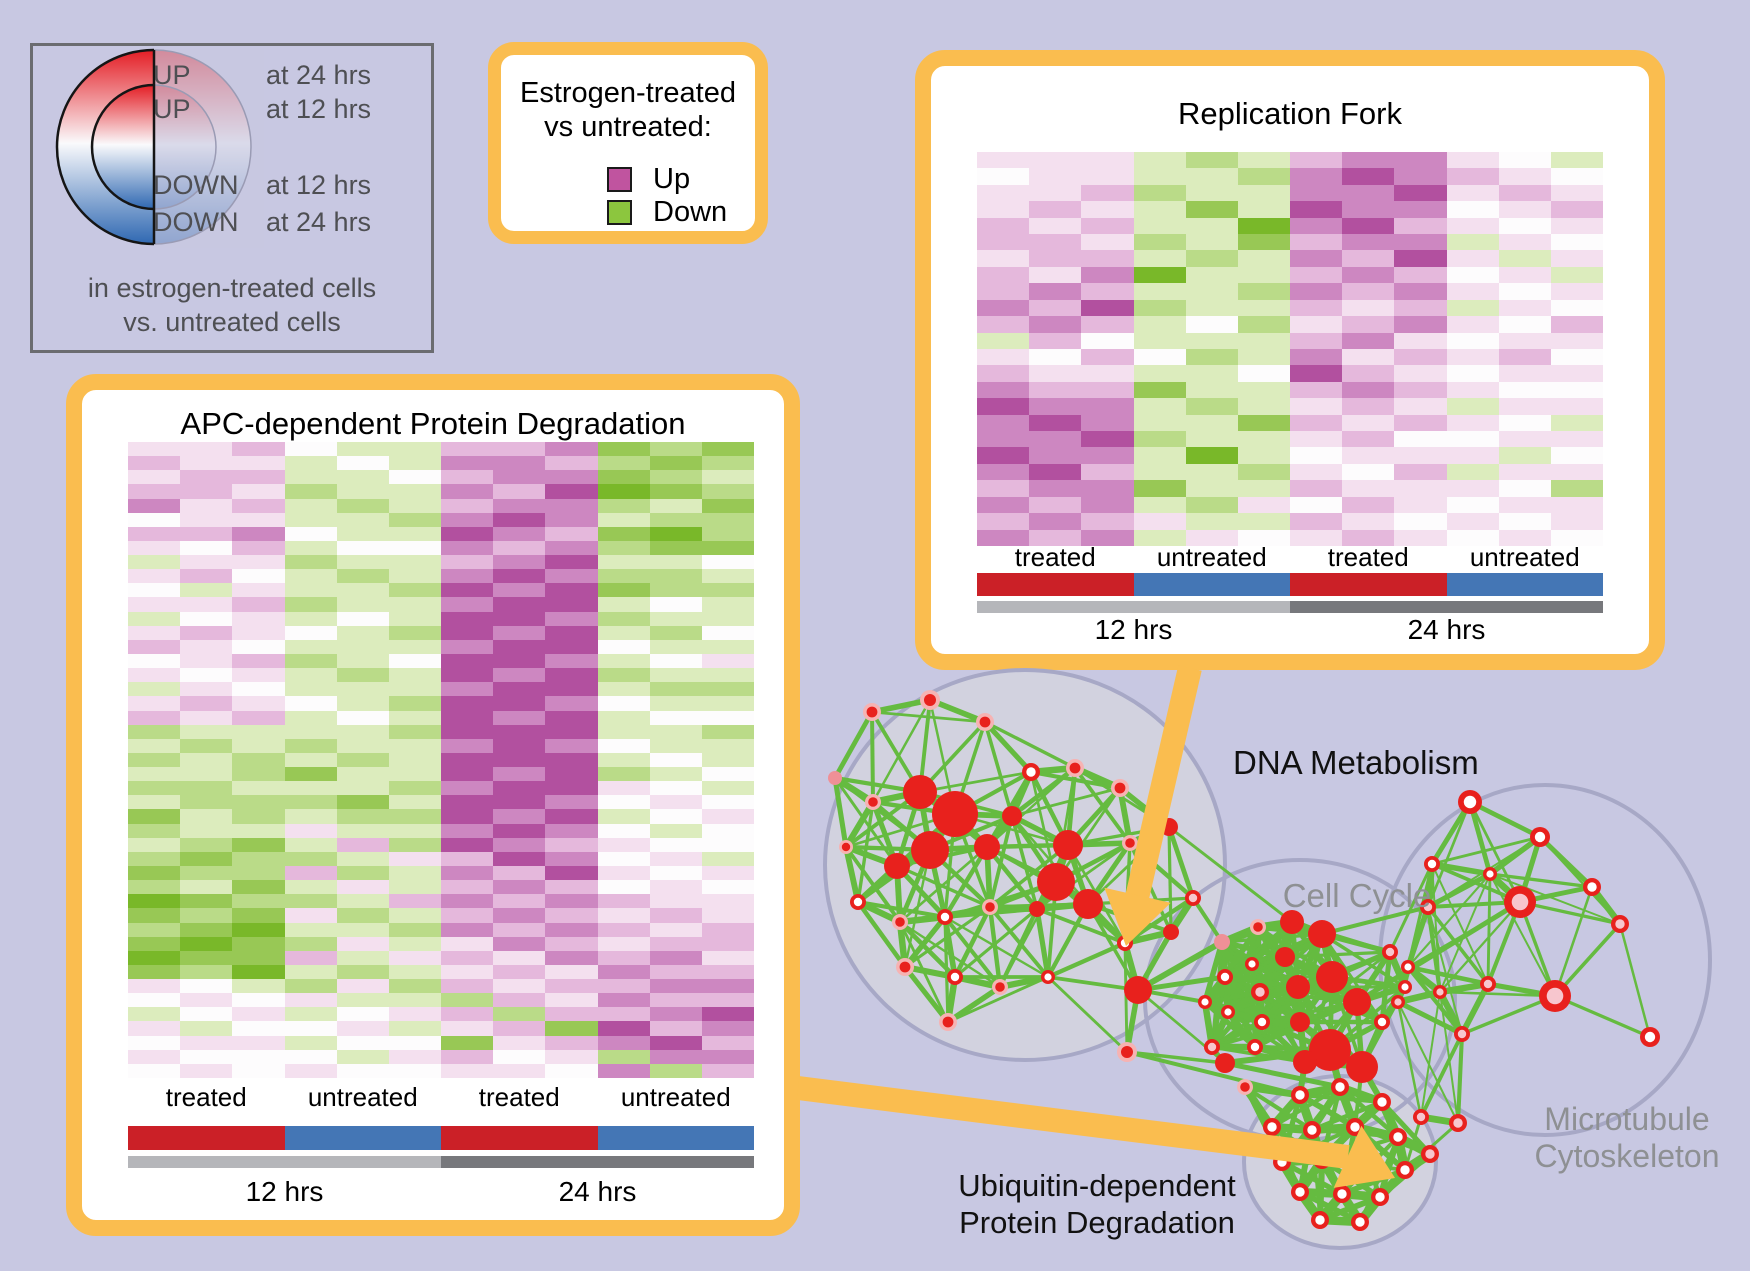 The image size is (1750, 1279). Describe the element at coordinates (930, 850) in the screenshot. I see `network-node-solid` at that location.